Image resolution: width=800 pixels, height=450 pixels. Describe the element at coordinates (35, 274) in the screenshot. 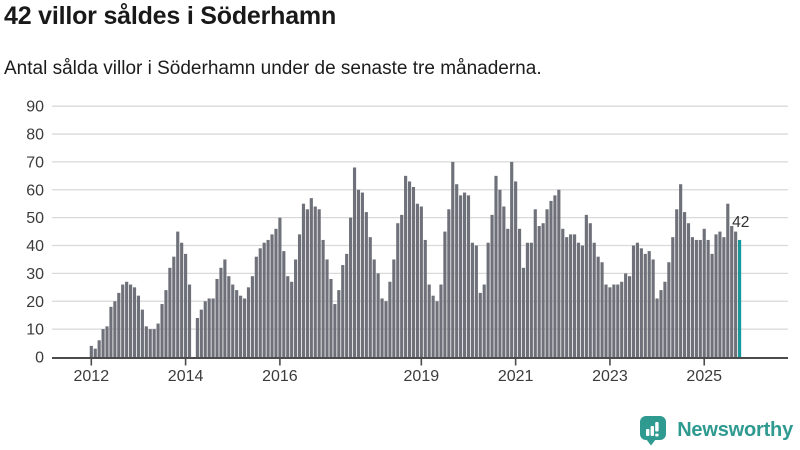

I see `y-axis-label: 30` at that location.